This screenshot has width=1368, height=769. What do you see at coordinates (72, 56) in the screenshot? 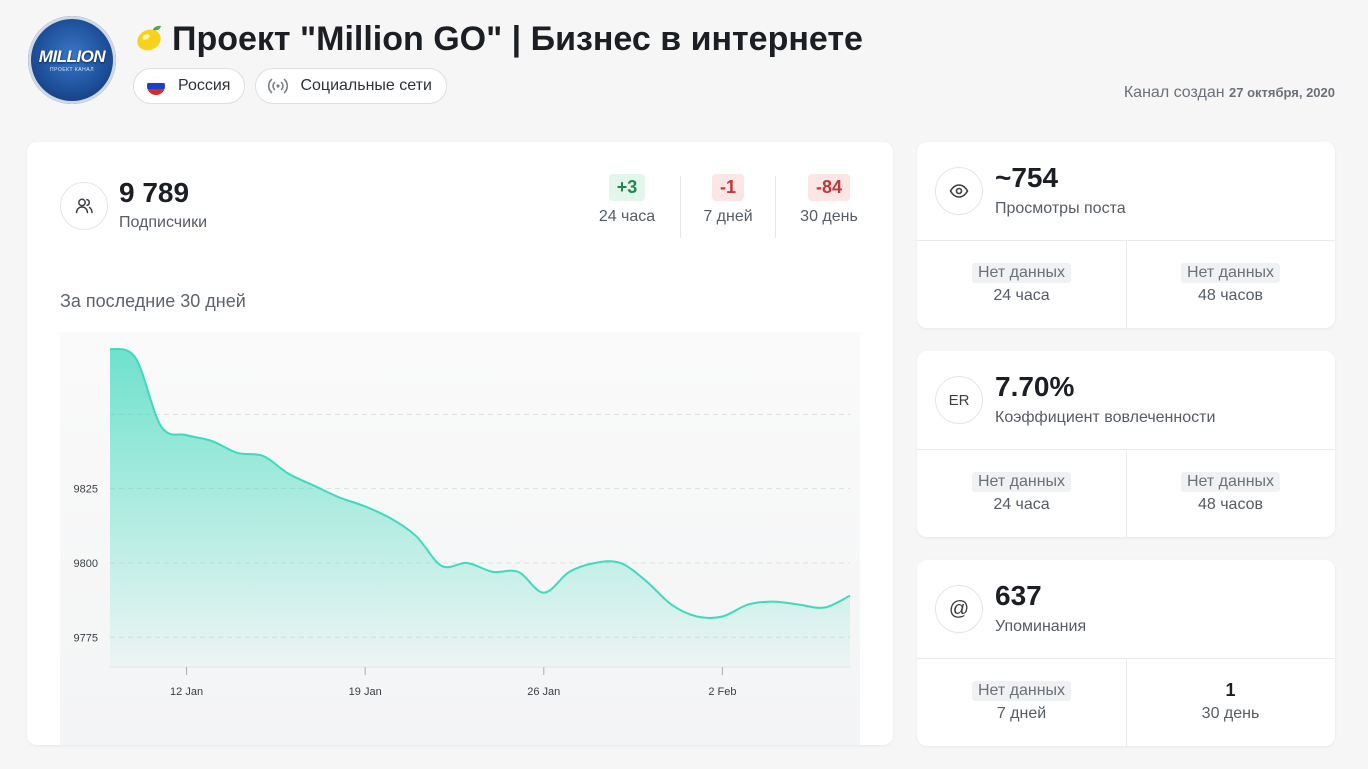
I see `avatar-logo-text: MILLION` at bounding box center [72, 56].